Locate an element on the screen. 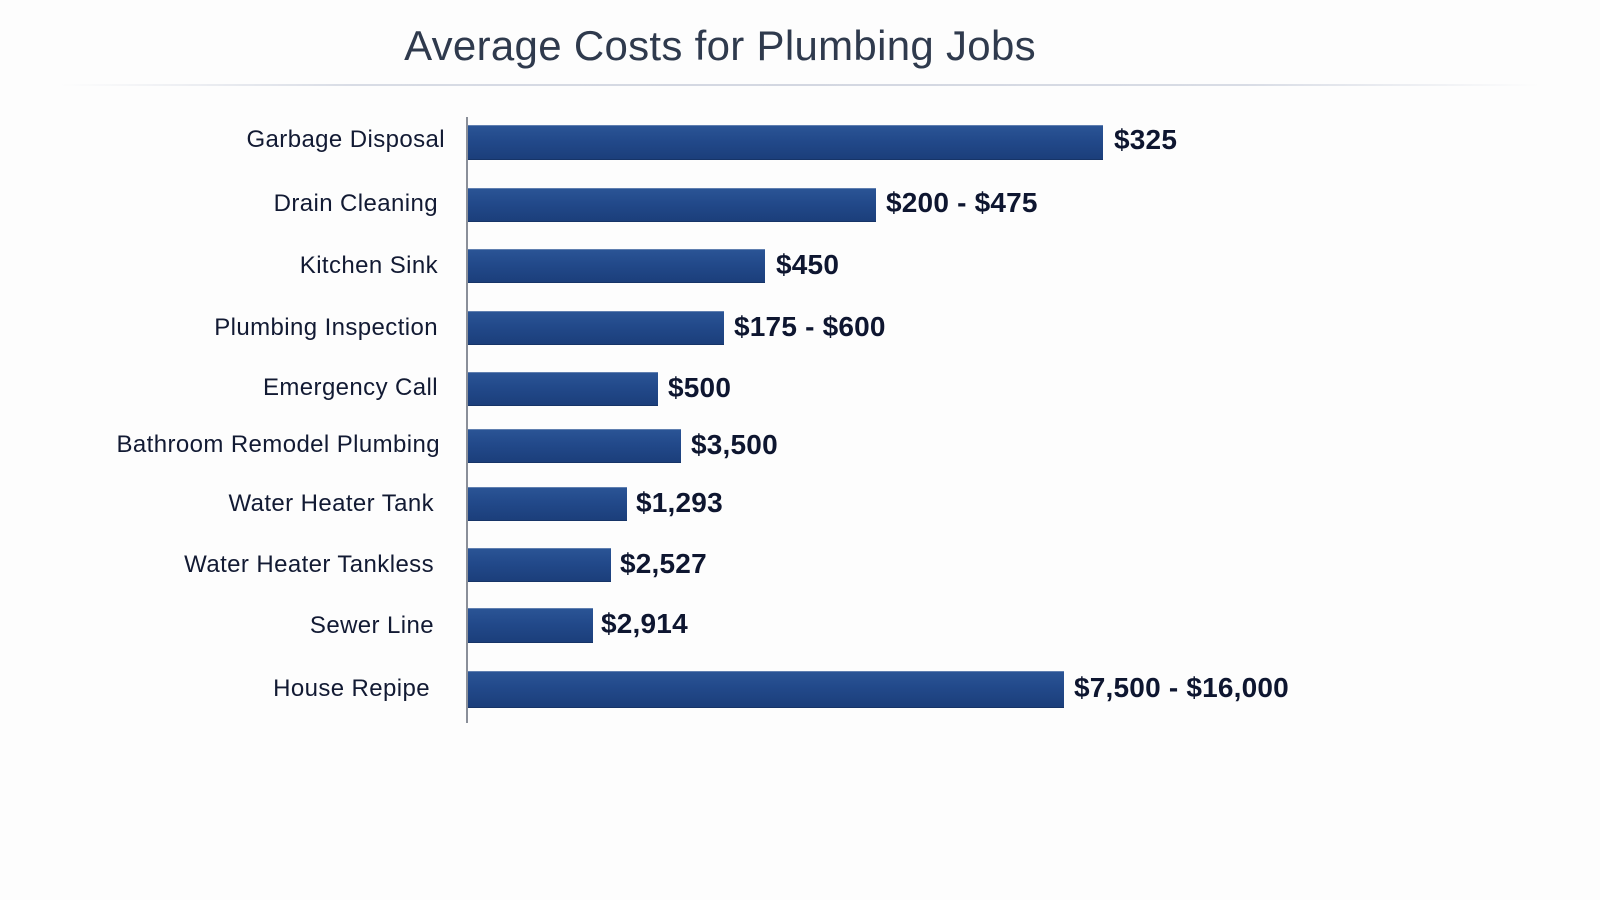 The width and height of the screenshot is (1600, 900). value-label: $450 is located at coordinates (808, 264).